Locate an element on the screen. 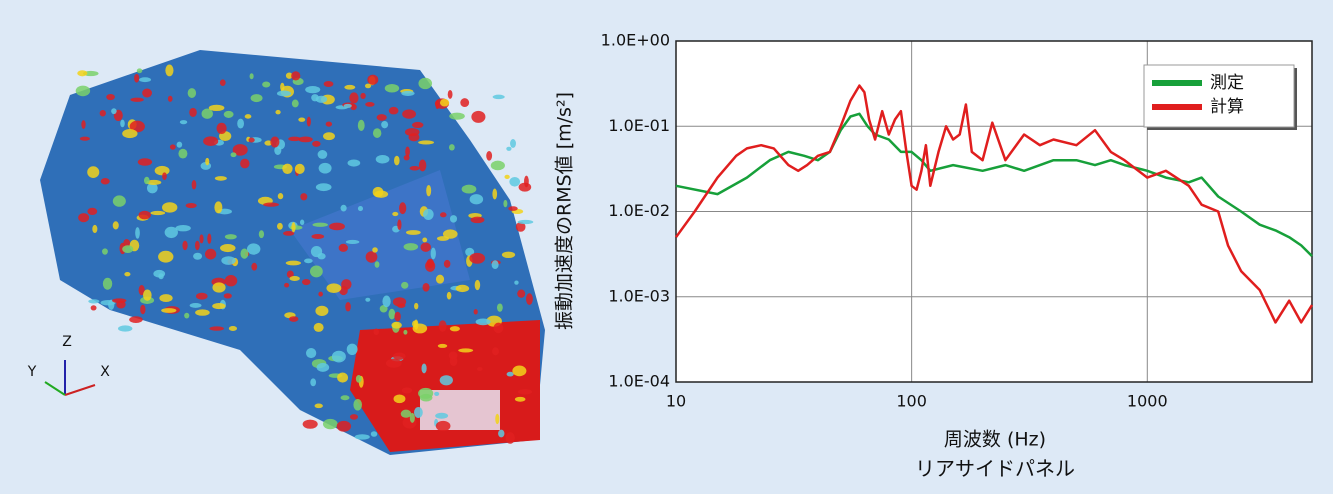 This screenshot has height=498, width=1333. y-tick-label: 1.0E-01 is located at coordinates (639, 125).